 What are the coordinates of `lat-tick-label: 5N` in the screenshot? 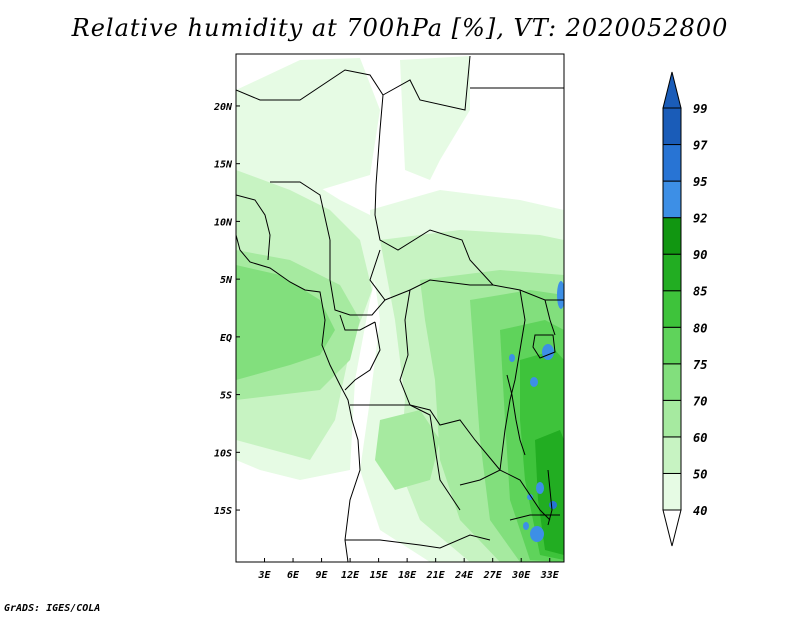 It's located at (226, 280).